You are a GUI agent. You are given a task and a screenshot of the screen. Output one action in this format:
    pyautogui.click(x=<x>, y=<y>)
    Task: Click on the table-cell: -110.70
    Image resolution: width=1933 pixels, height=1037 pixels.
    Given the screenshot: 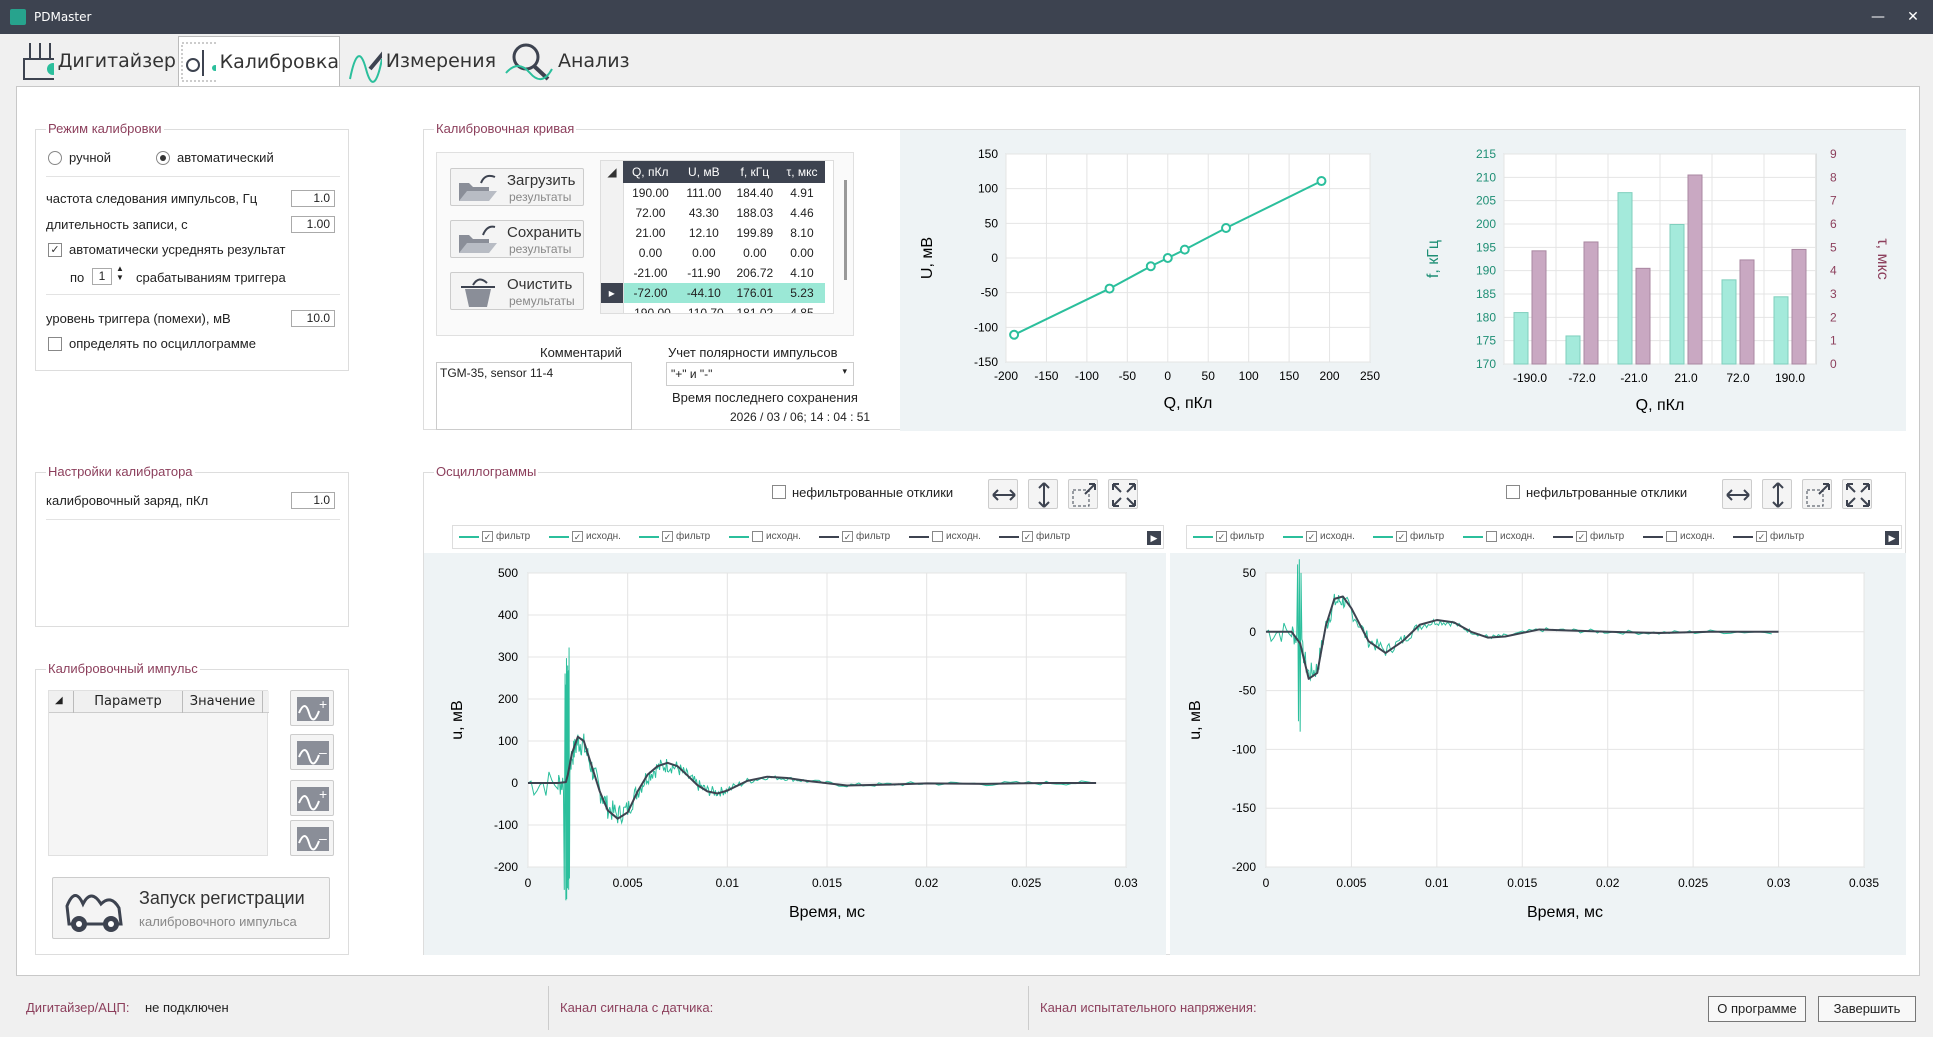 What is the action you would take?
    pyautogui.click(x=703, y=310)
    